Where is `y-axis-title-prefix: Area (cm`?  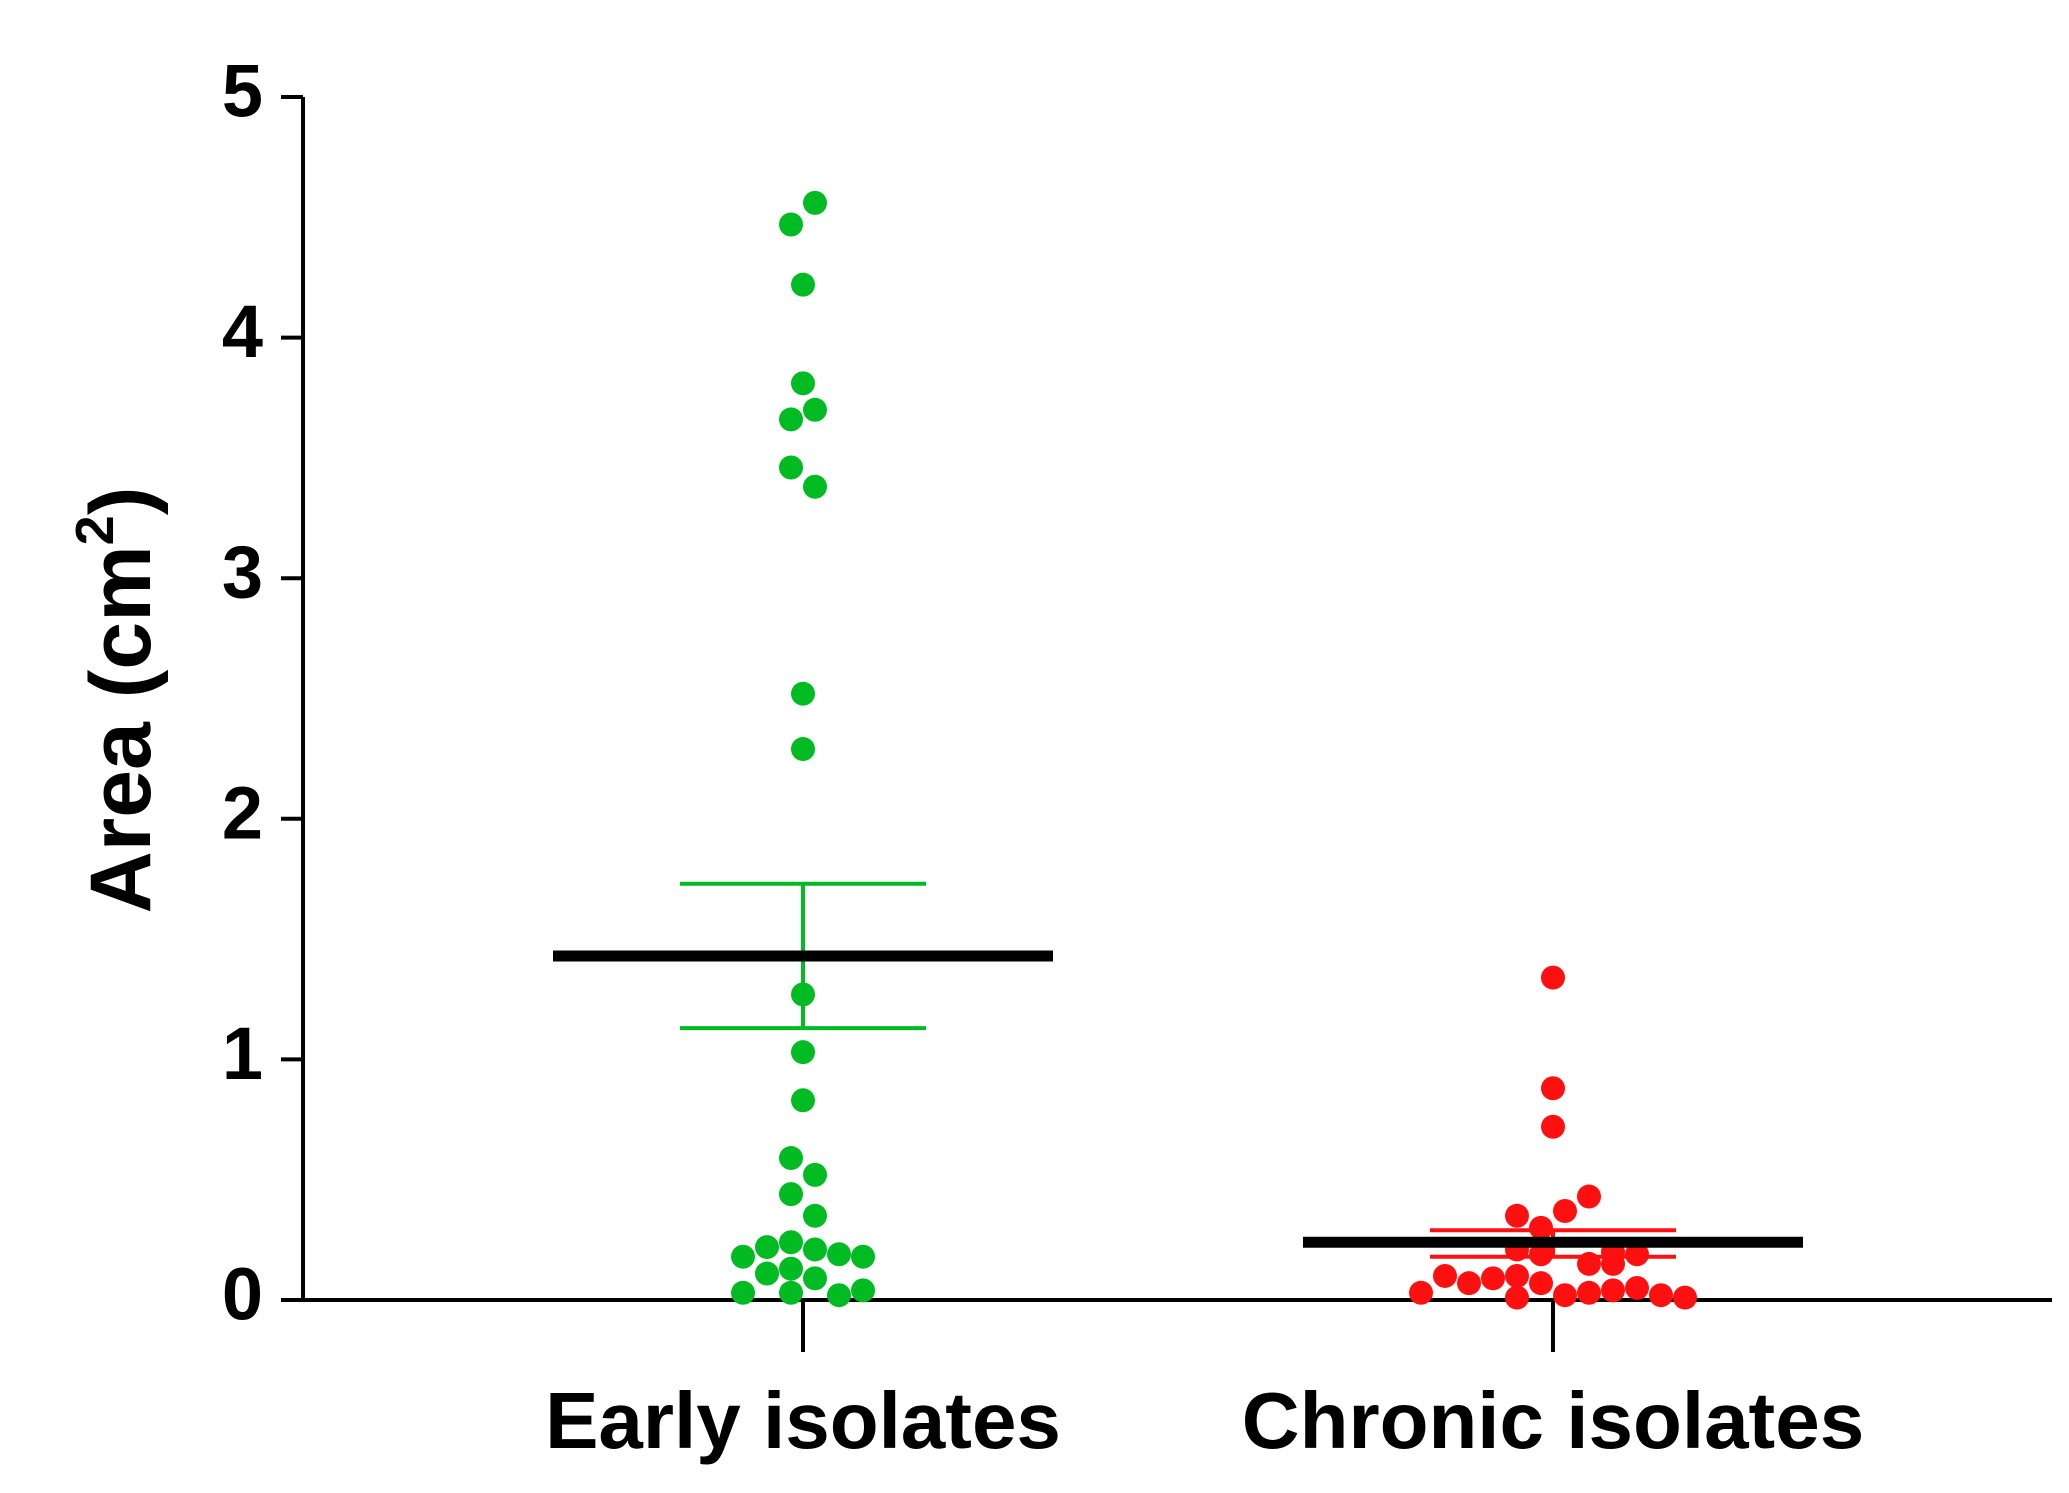 y-axis-title-prefix: Area (cm is located at coordinates (121, 729).